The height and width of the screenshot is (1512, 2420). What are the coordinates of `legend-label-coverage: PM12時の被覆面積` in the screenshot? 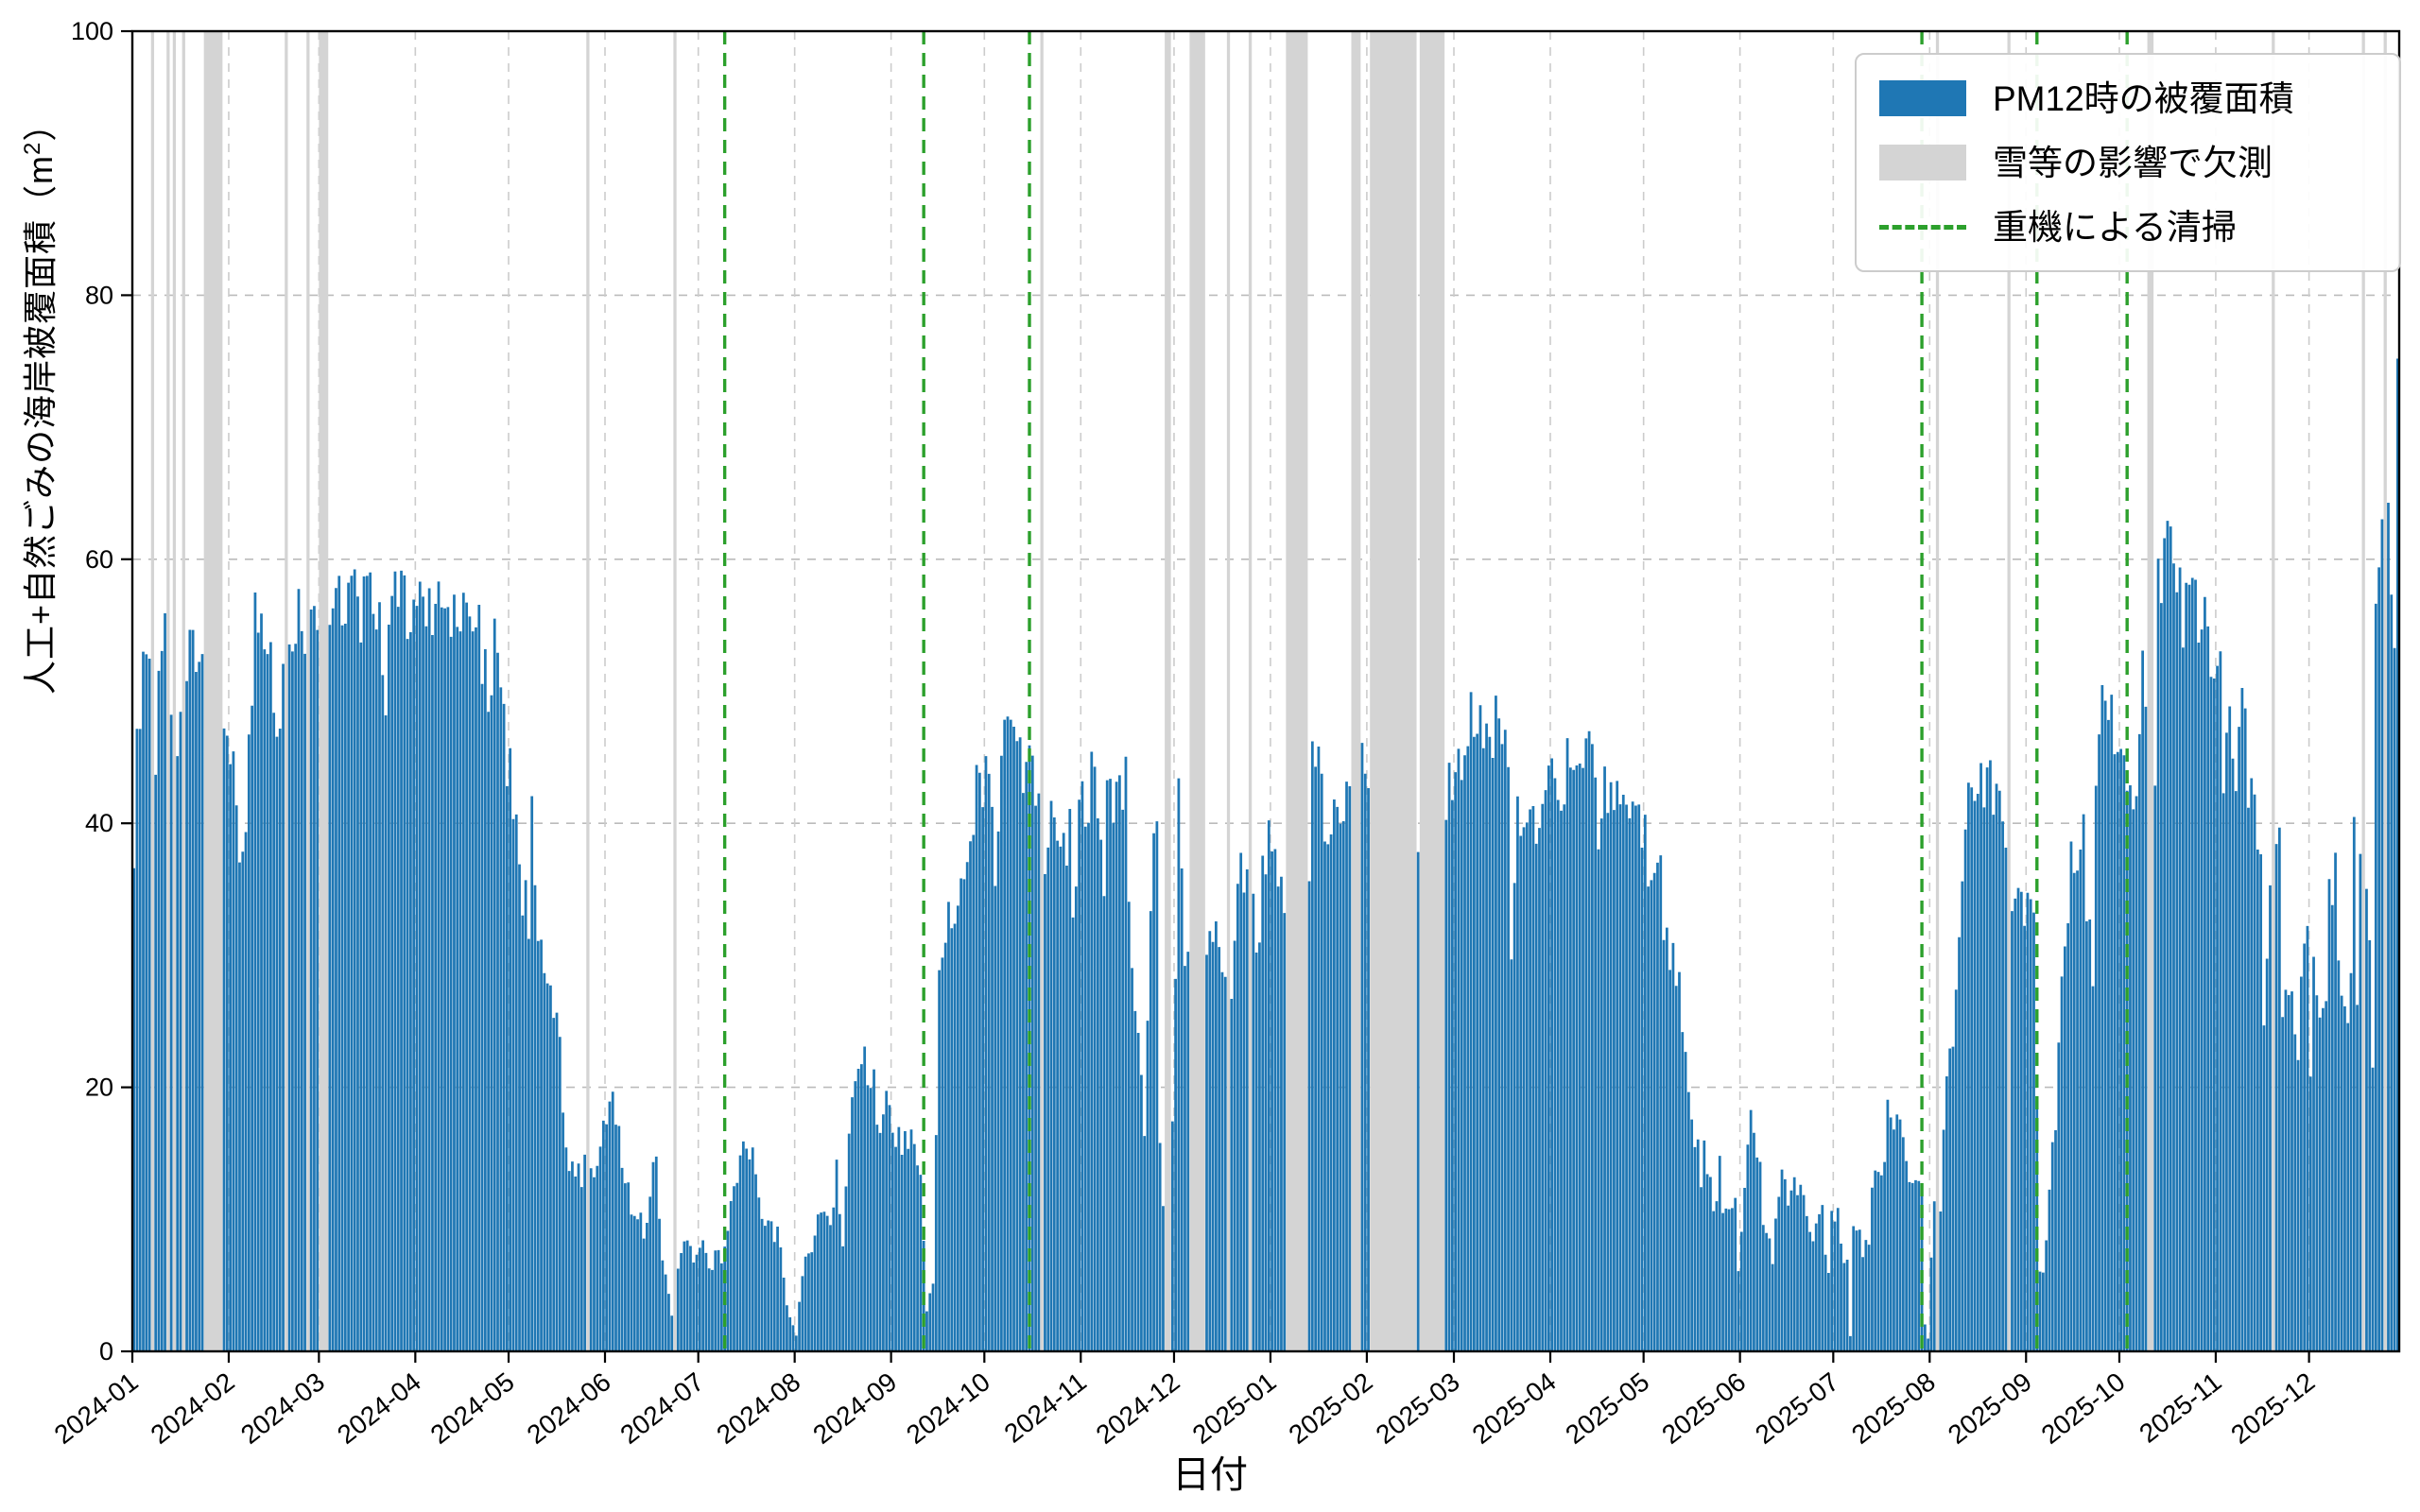 It's located at (2143, 98).